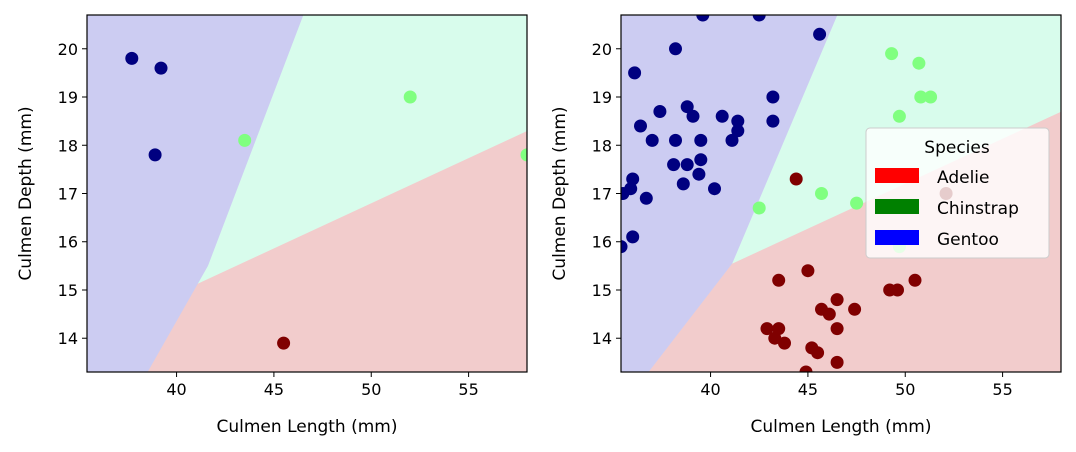 The height and width of the screenshot is (452, 1076). I want to click on legend-frame, so click(957, 193).